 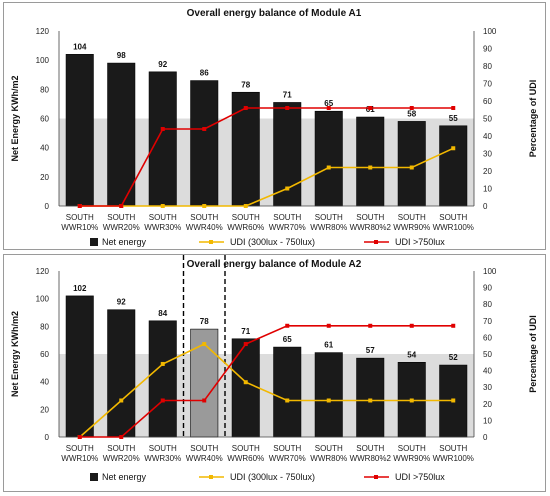 What do you see at coordinates (485, 206) in the screenshot?
I see `y2-tick-label: 0` at bounding box center [485, 206].